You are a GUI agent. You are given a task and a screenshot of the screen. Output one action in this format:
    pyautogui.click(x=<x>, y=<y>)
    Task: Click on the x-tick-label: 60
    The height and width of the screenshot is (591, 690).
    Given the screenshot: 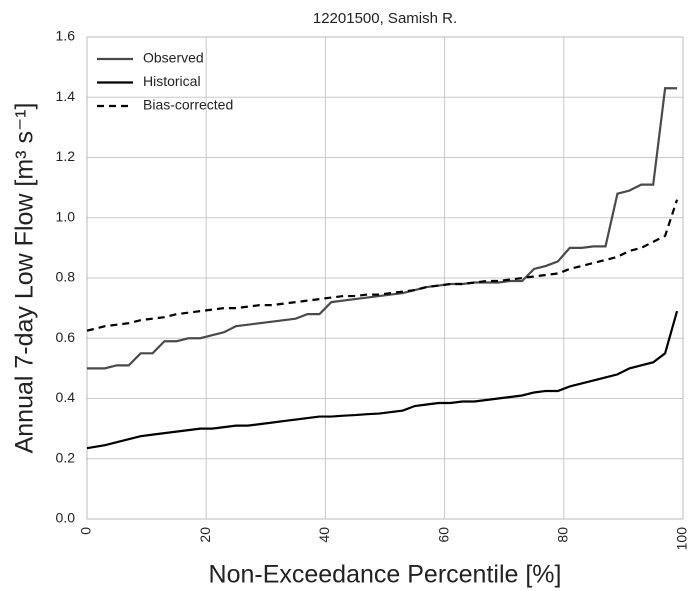 What is the action you would take?
    pyautogui.click(x=443, y=535)
    